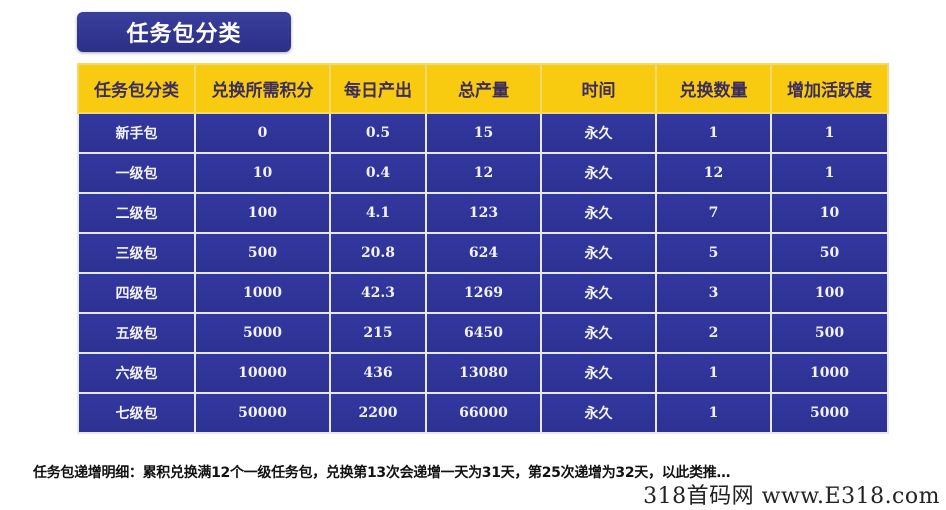 This screenshot has width=946, height=510. What do you see at coordinates (262, 213) in the screenshot?
I see `cell-points-required: 100` at bounding box center [262, 213].